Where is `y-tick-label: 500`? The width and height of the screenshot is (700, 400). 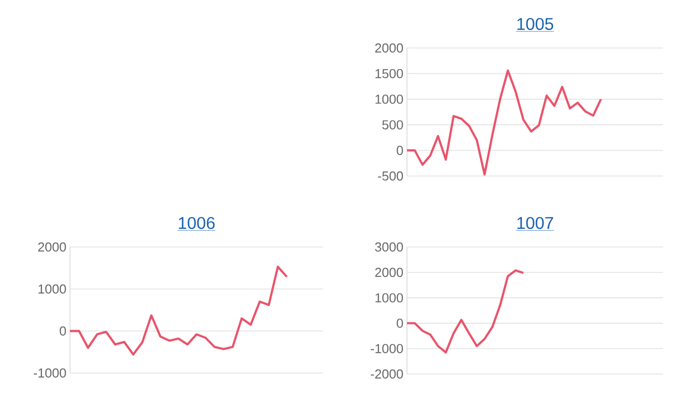
y-tick-label: 500 is located at coordinates (392, 125).